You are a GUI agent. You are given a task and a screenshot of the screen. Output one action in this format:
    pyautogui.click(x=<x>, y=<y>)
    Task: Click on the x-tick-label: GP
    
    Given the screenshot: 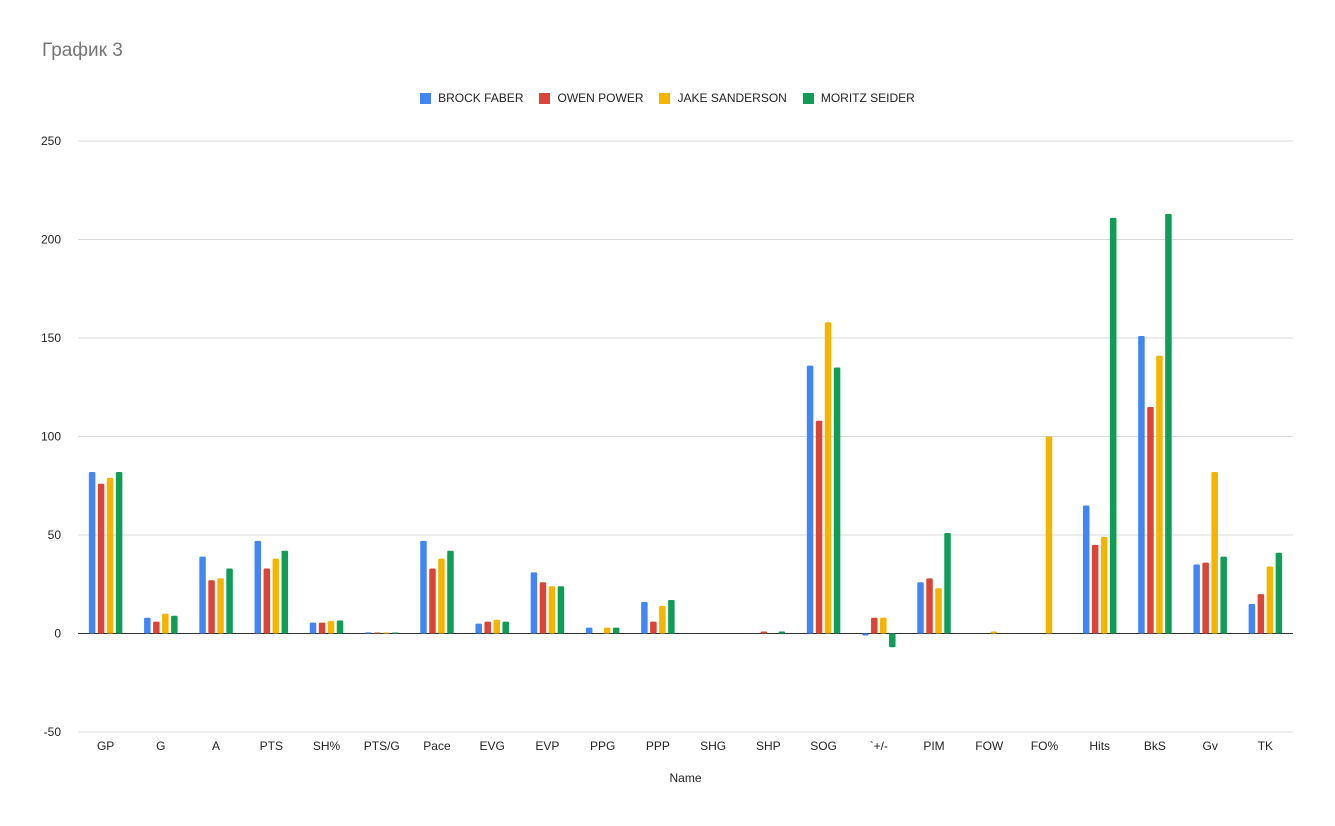 What is the action you would take?
    pyautogui.click(x=105, y=746)
    